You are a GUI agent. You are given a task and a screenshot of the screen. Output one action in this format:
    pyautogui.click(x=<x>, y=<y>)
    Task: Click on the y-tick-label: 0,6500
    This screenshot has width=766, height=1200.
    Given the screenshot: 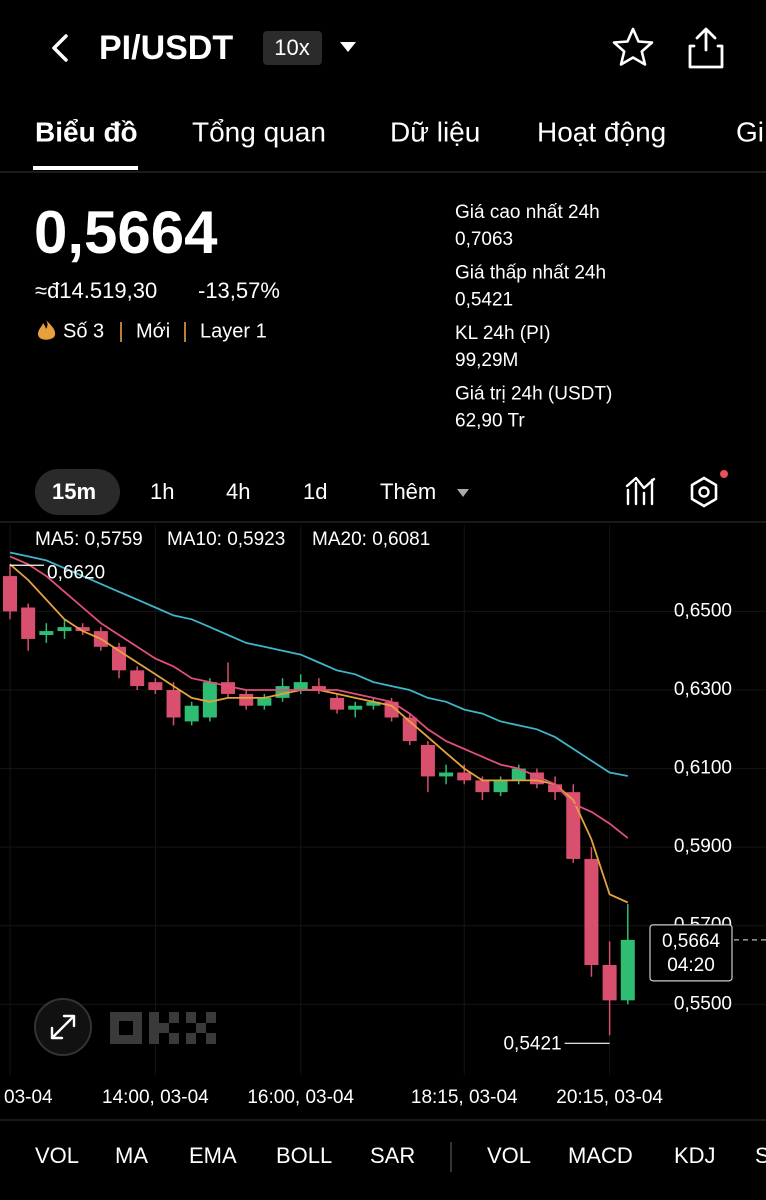 What is the action you would take?
    pyautogui.click(x=703, y=610)
    